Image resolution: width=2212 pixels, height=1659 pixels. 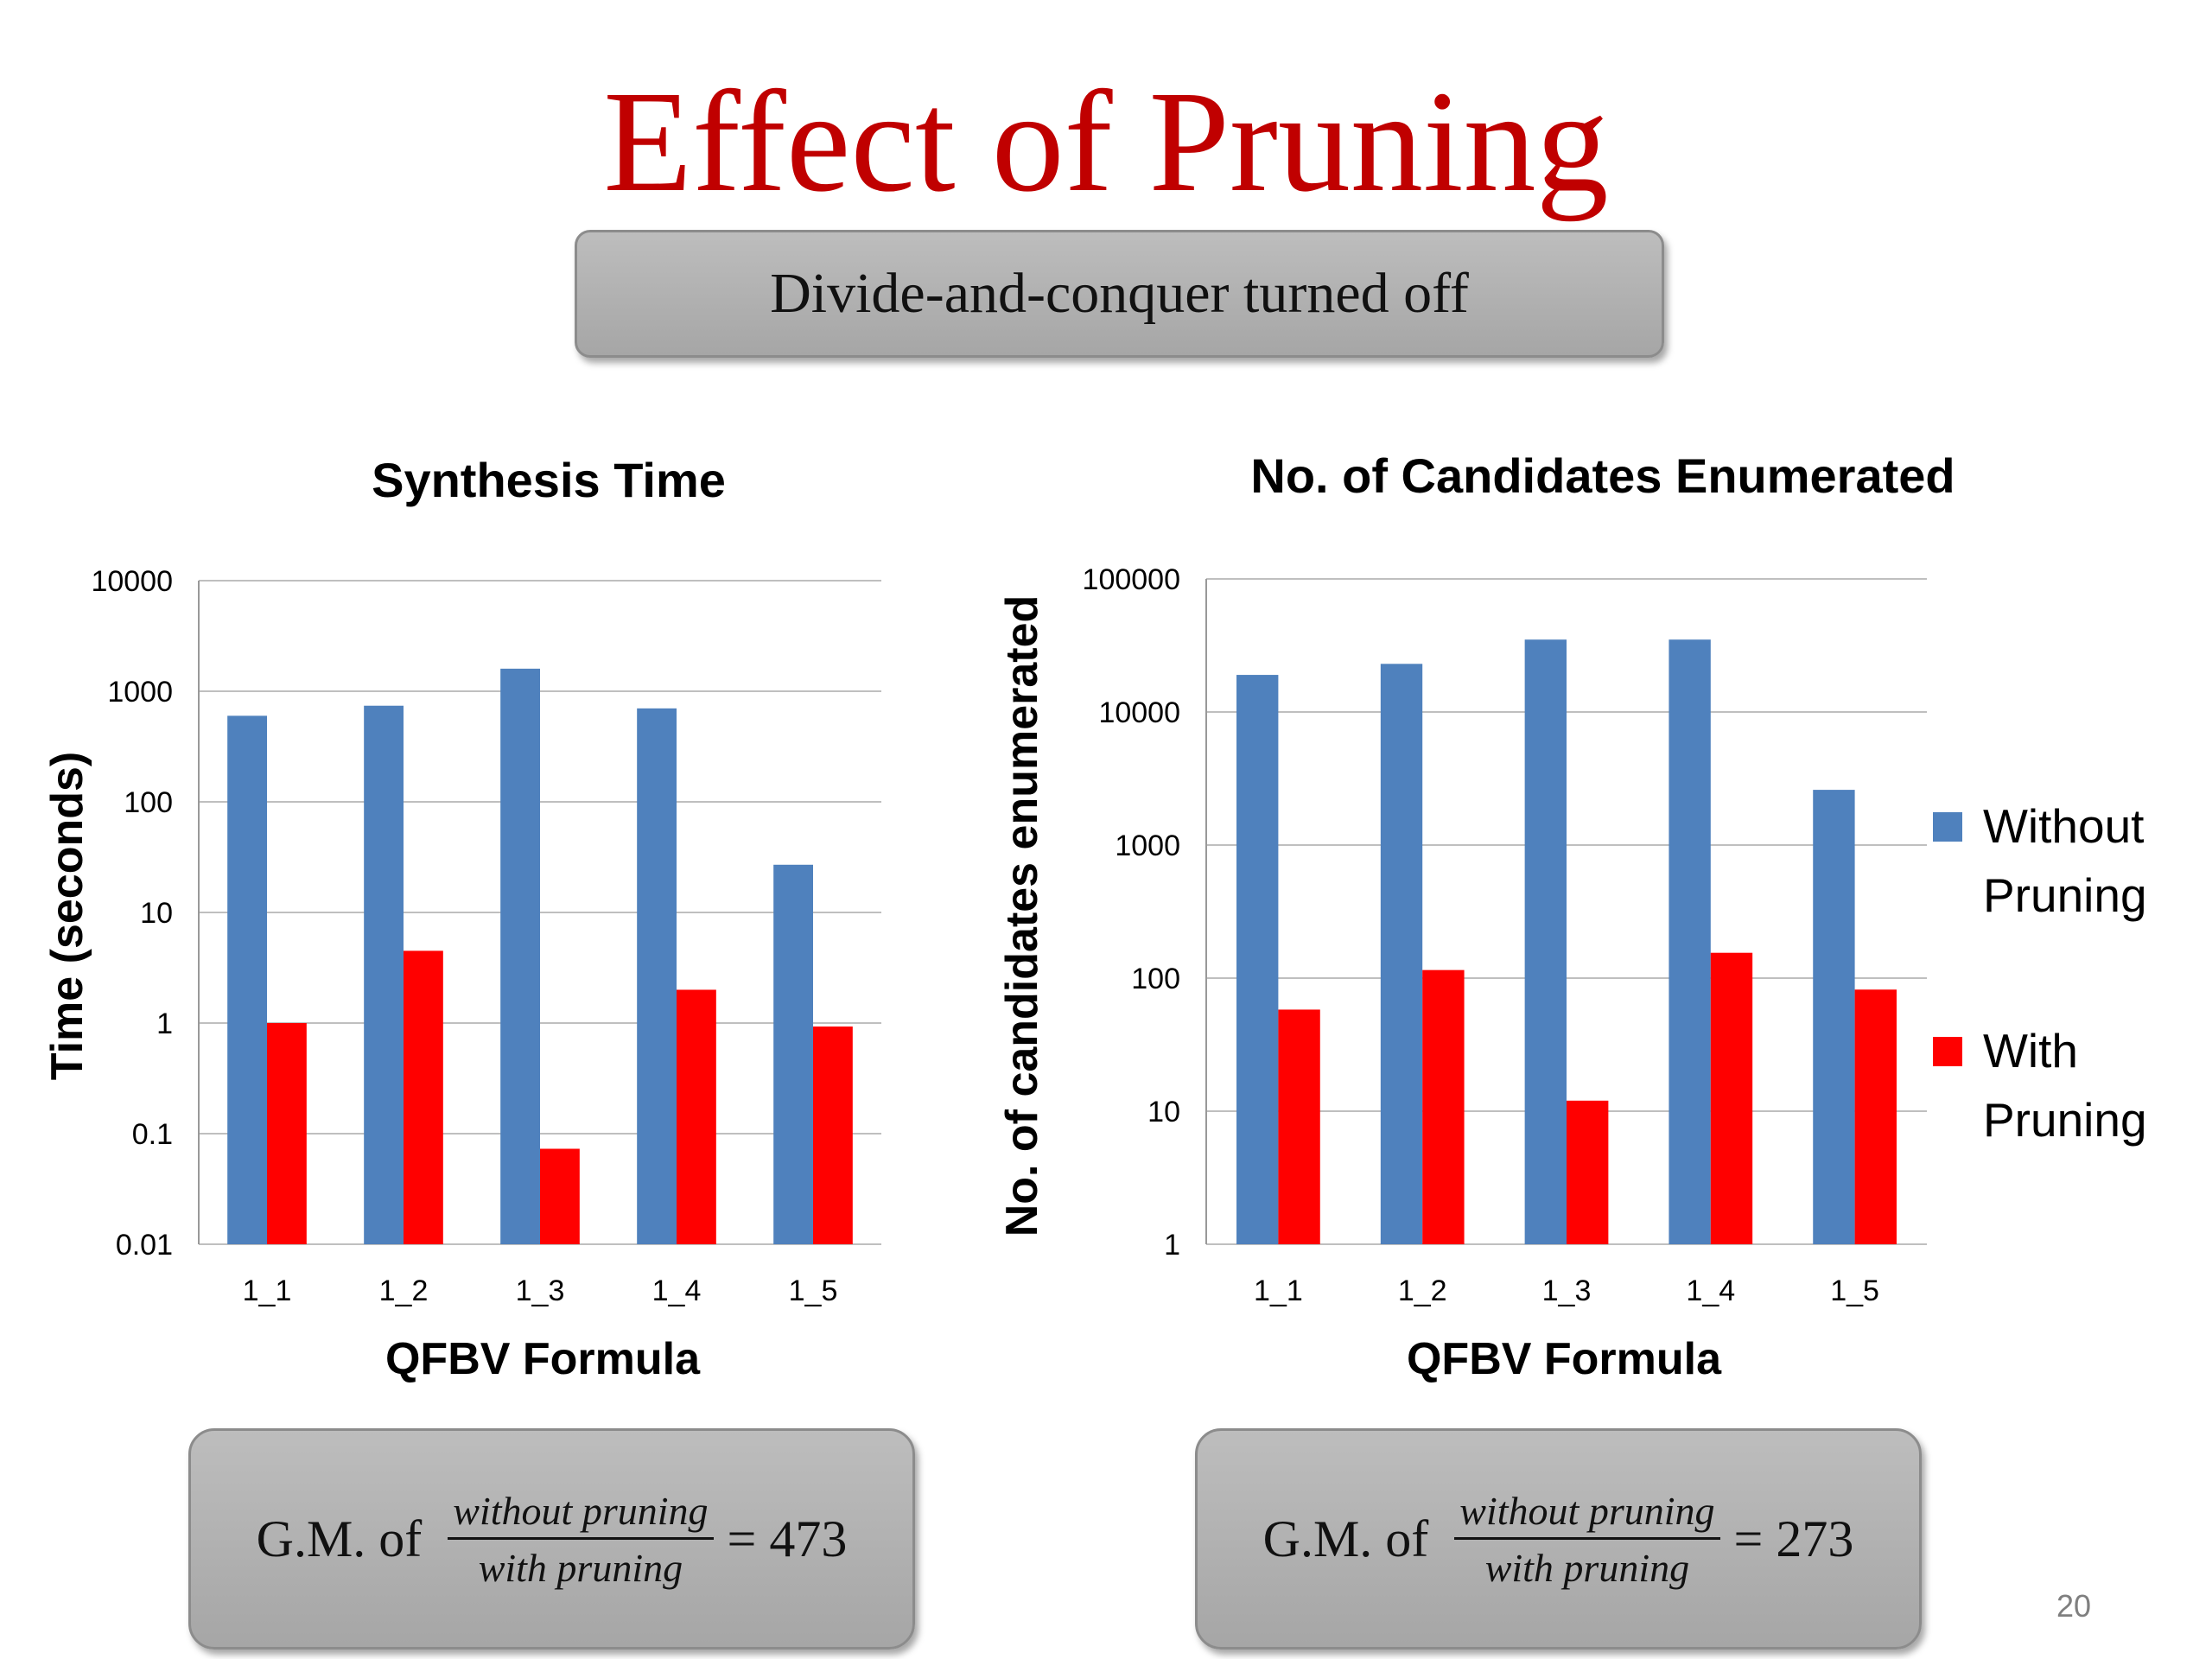 I want to click on legend-label-without-line2: Pruning, so click(x=2065, y=895).